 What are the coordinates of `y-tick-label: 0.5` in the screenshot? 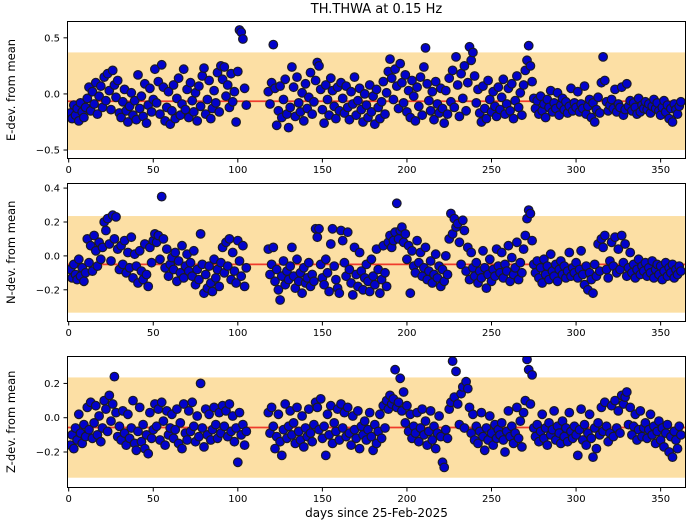 It's located at (52, 38).